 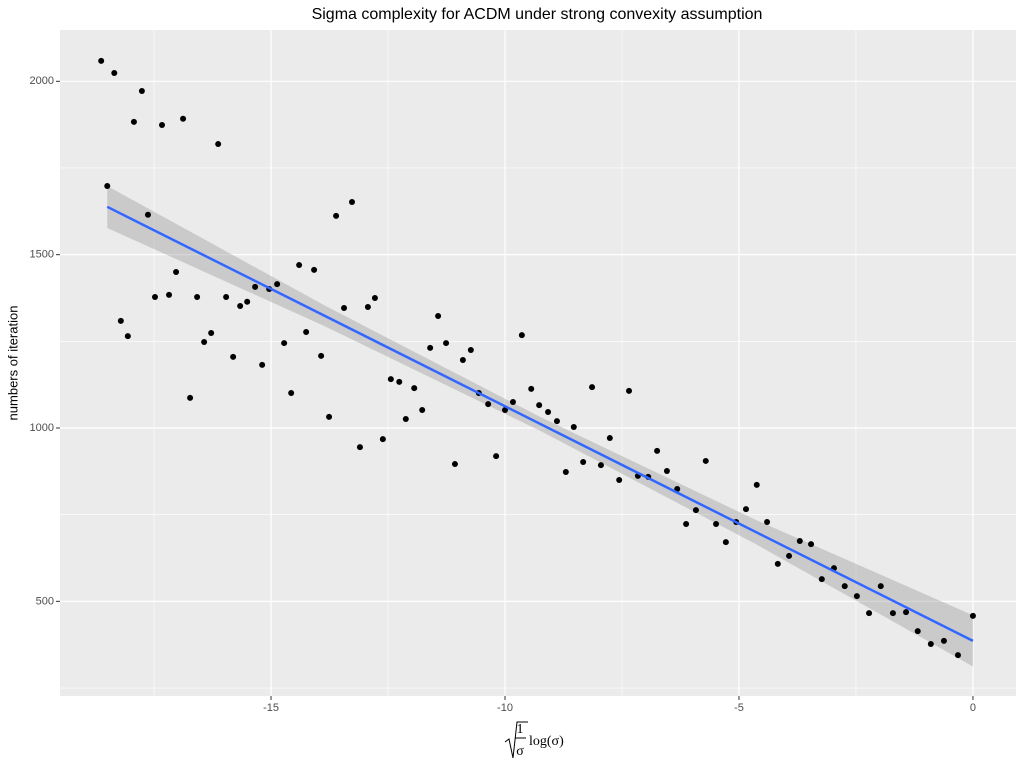 I want to click on x-tick-label: 0, so click(x=973, y=708).